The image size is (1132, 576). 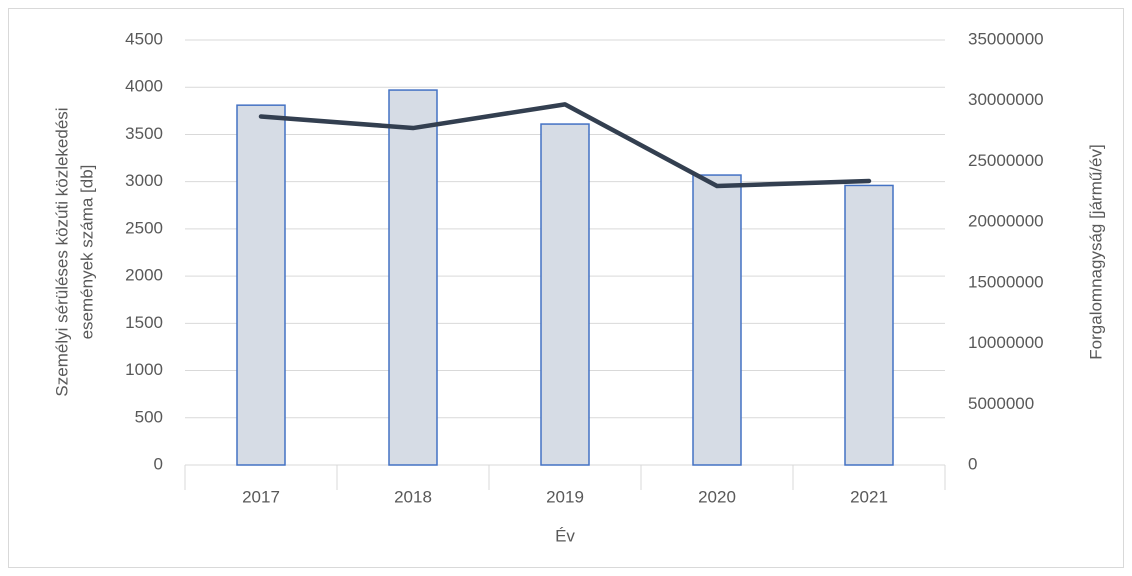 What do you see at coordinates (869, 496) in the screenshot?
I see `x-tick-label: 2021` at bounding box center [869, 496].